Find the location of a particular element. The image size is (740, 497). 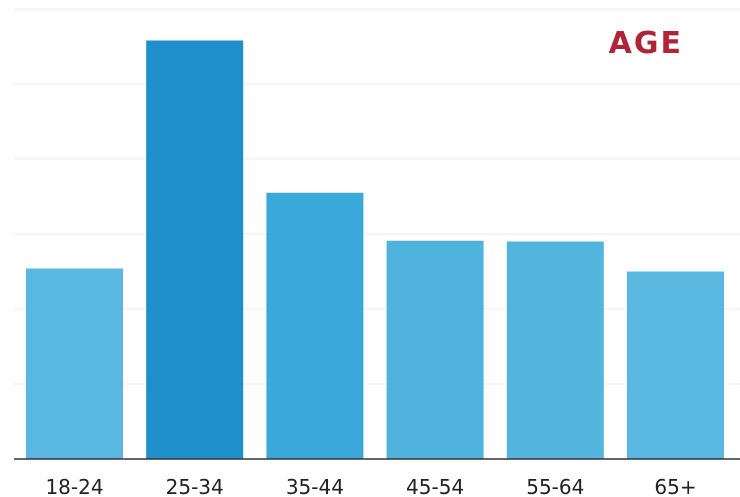

x-tick-label: 65+ is located at coordinates (675, 486).